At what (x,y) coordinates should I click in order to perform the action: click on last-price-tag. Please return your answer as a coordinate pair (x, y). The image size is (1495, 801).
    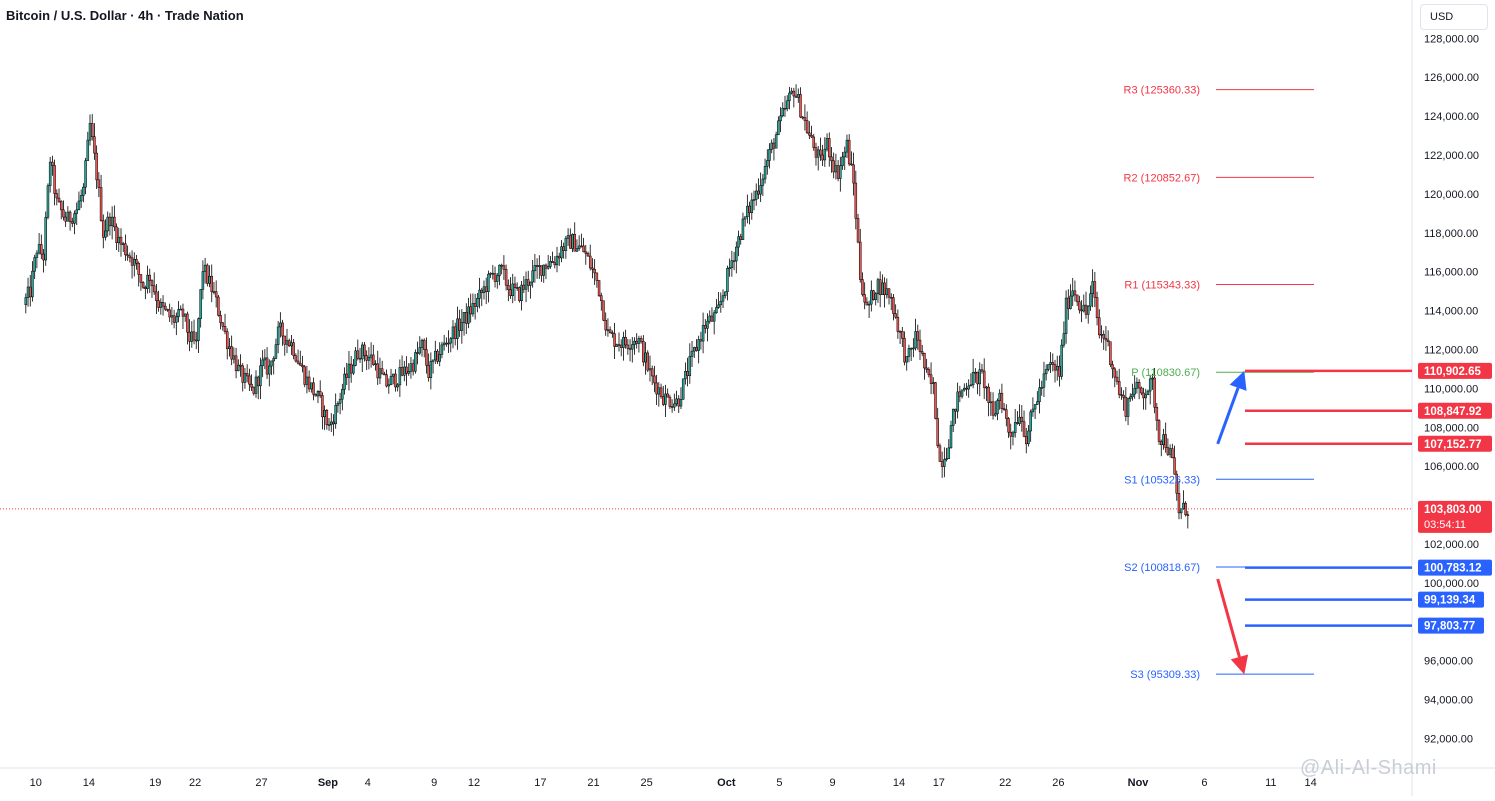
    Looking at the image, I should click on (1455, 516).